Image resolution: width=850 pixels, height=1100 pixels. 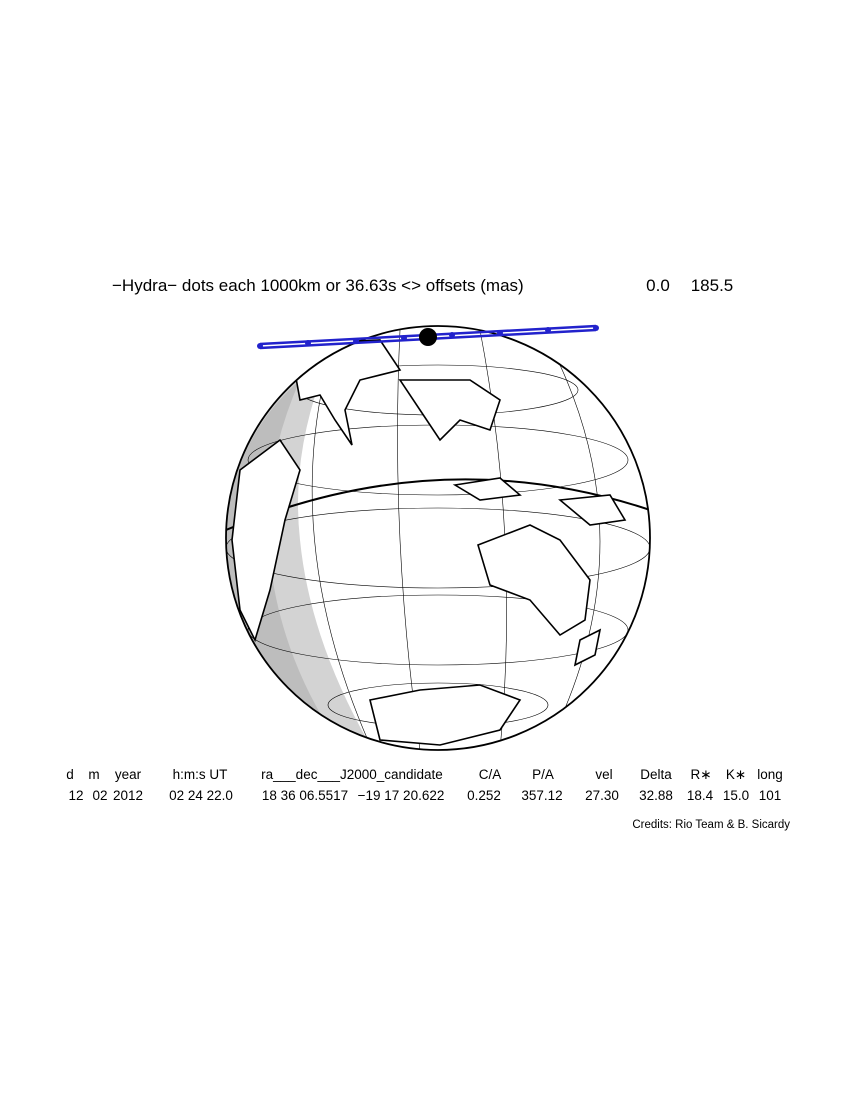 I want to click on value-cell: 18.4, so click(x=700, y=795).